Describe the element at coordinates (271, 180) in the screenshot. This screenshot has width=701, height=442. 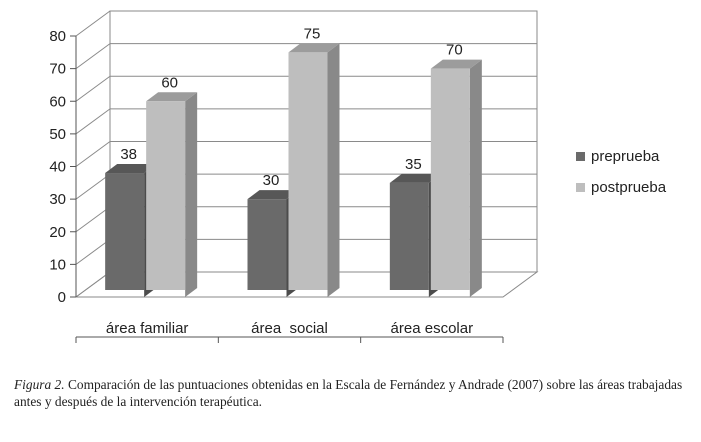
I see `data-label: 30` at that location.